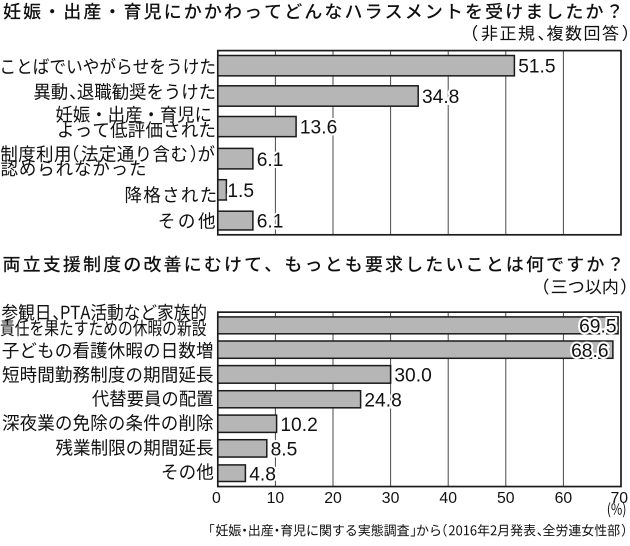 The height and width of the screenshot is (546, 630). What do you see at coordinates (262, 474) in the screenshot?
I see `svg-text: 4.8` at bounding box center [262, 474].